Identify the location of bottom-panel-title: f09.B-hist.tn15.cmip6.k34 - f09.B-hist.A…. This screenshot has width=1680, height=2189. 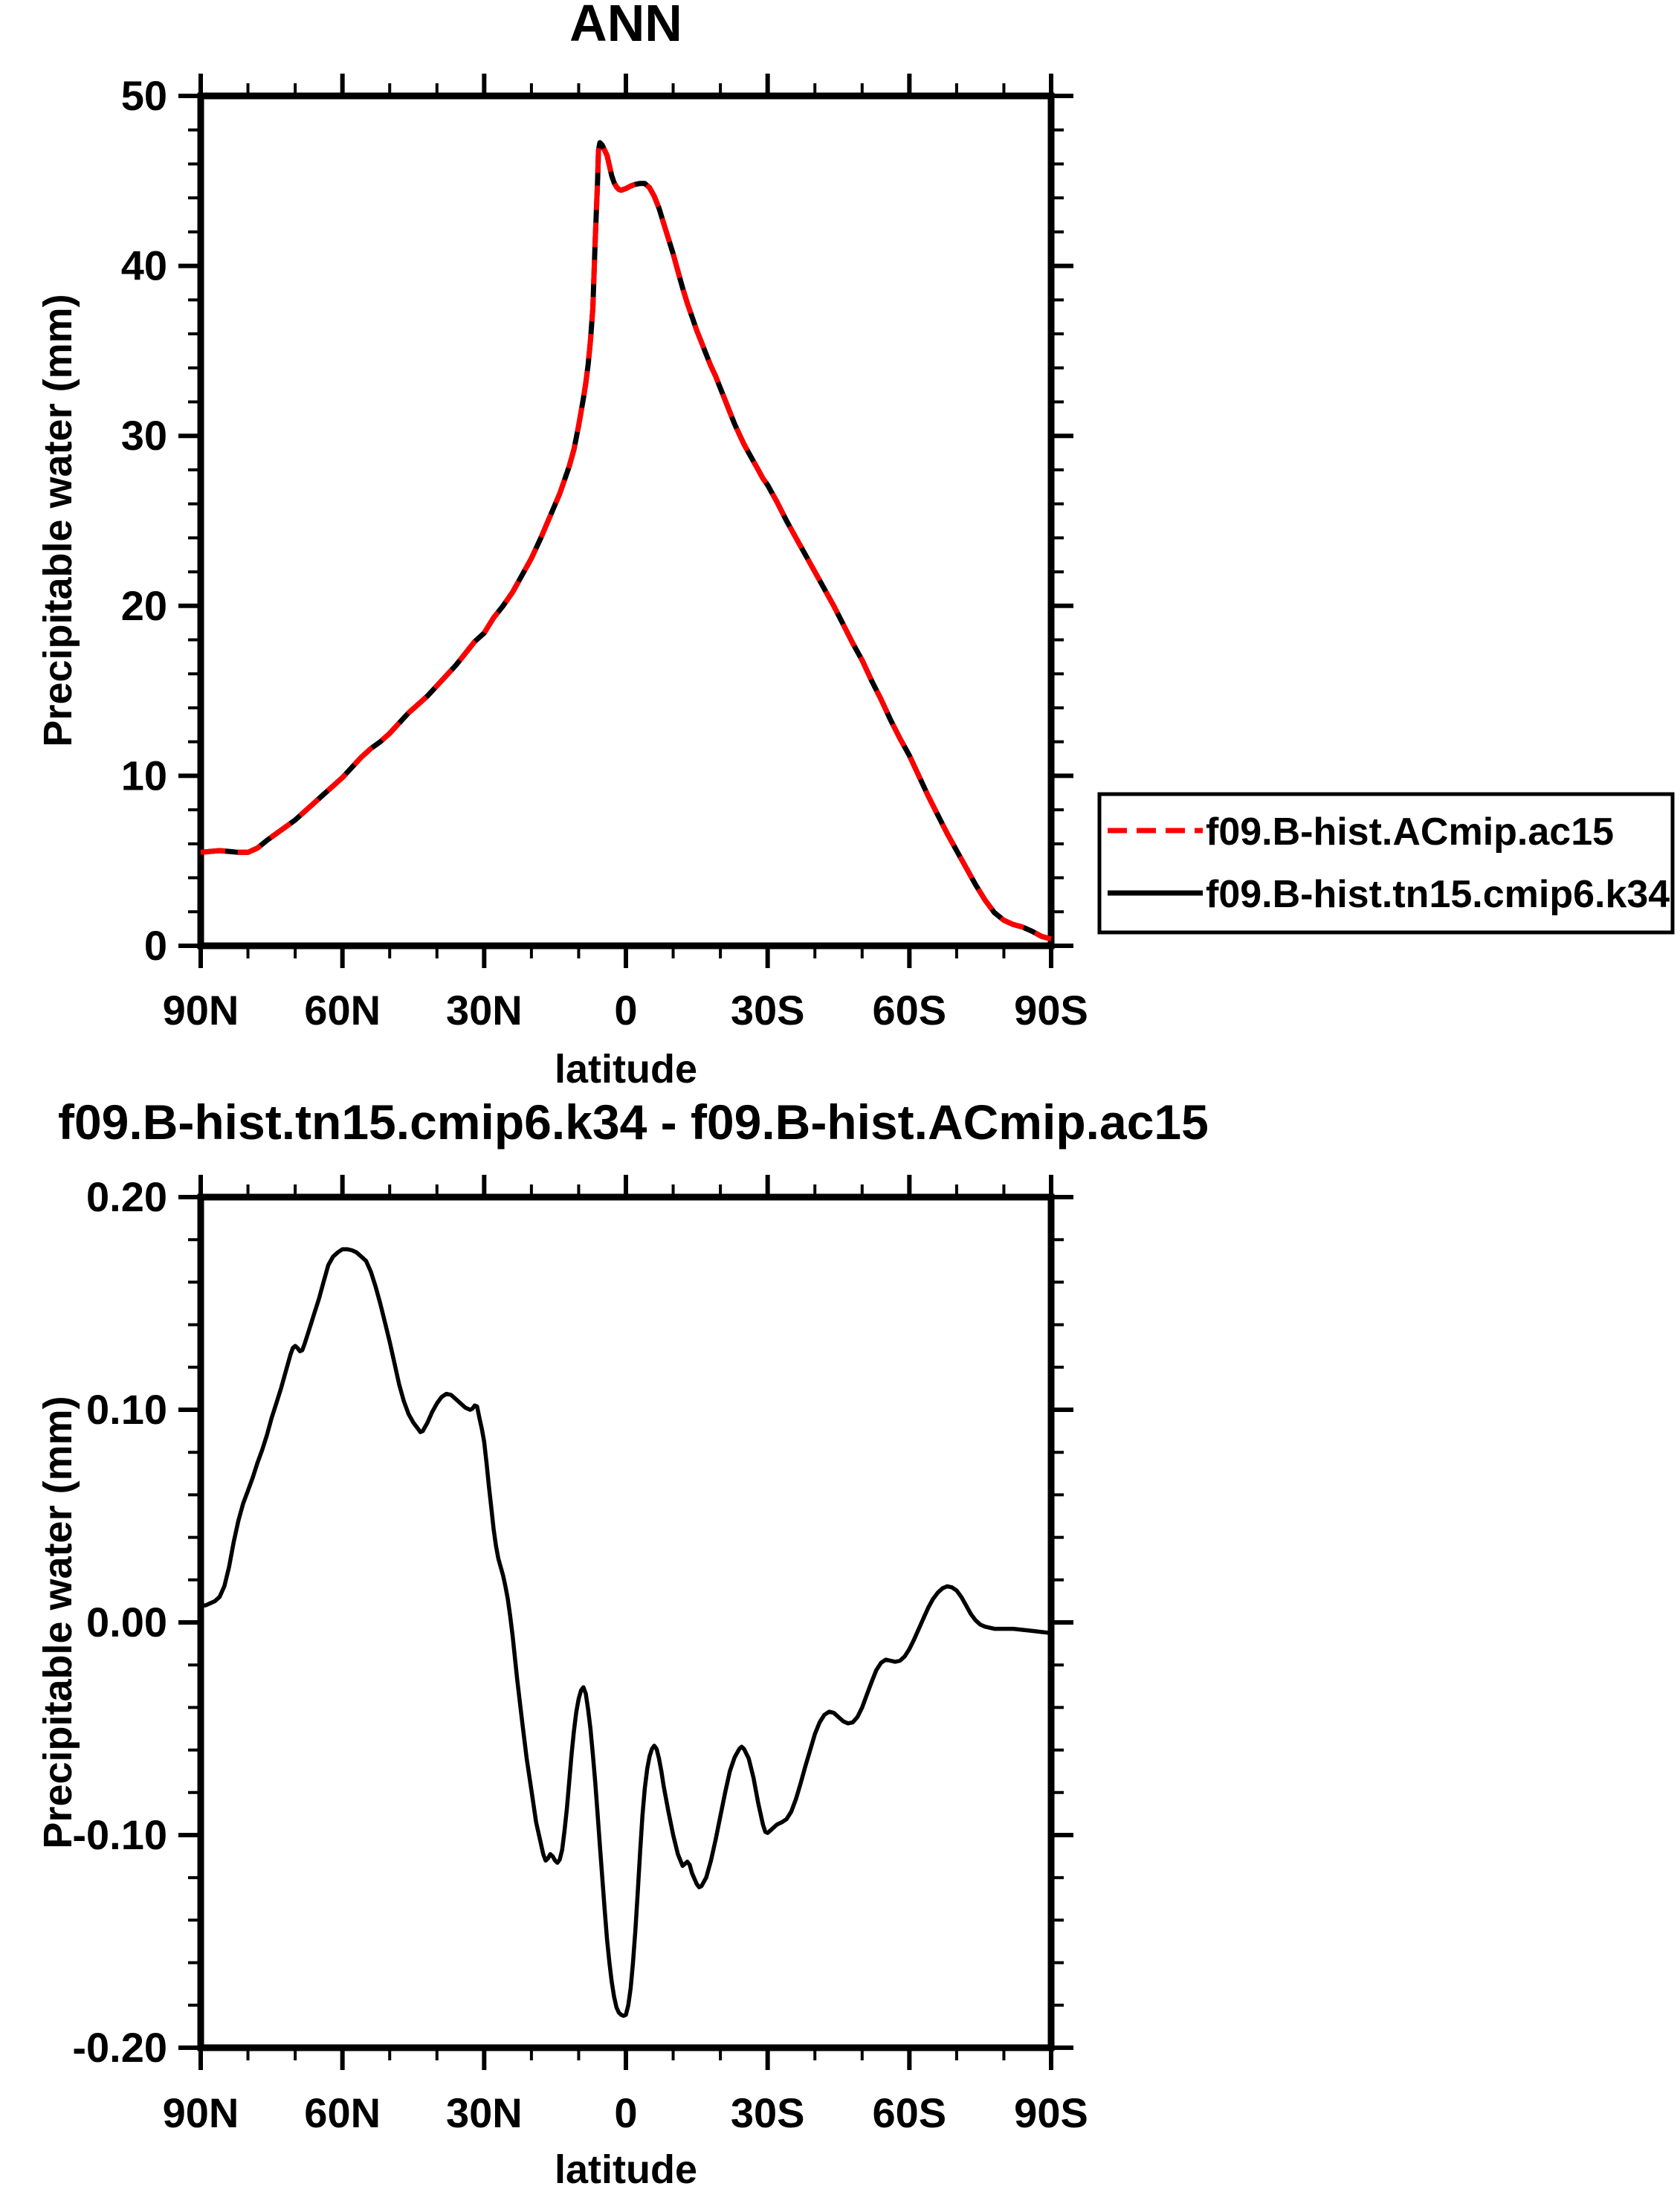
(634, 1122).